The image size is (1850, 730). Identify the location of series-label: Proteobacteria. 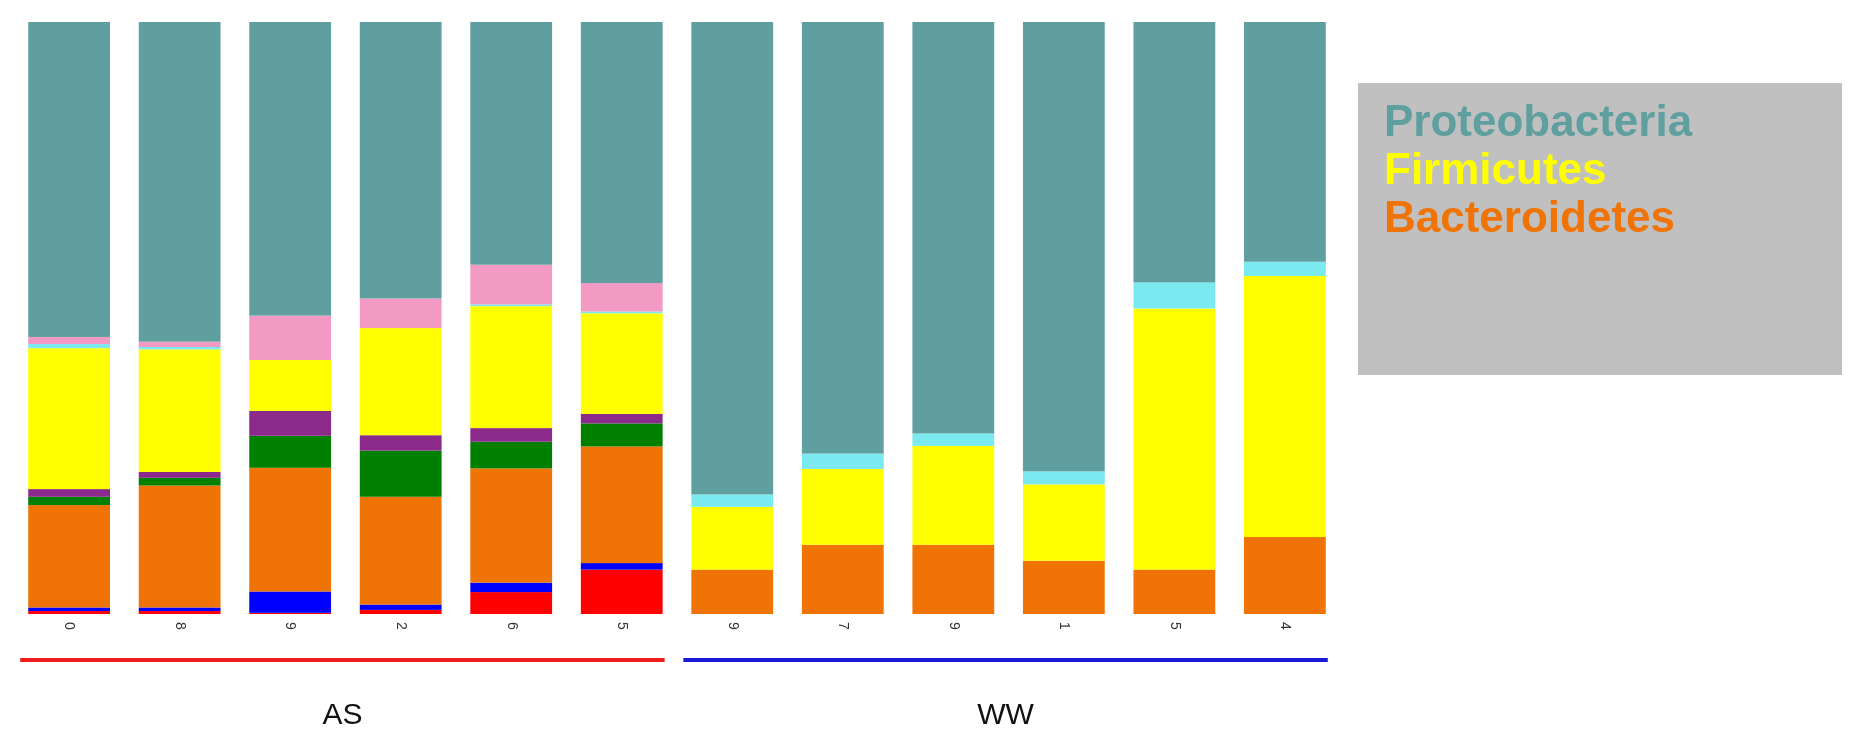
(1538, 120).